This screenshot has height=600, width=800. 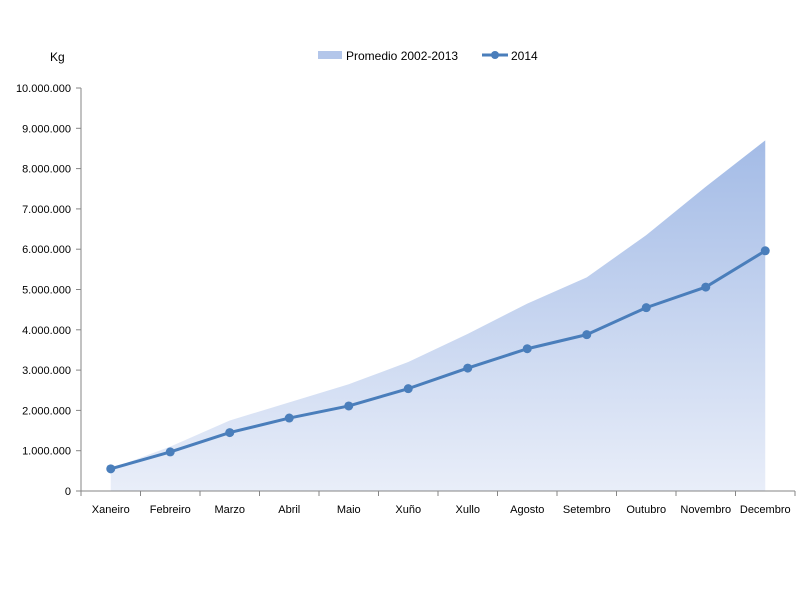 I want to click on y-tick-label: 8.000.000, so click(x=46, y=170).